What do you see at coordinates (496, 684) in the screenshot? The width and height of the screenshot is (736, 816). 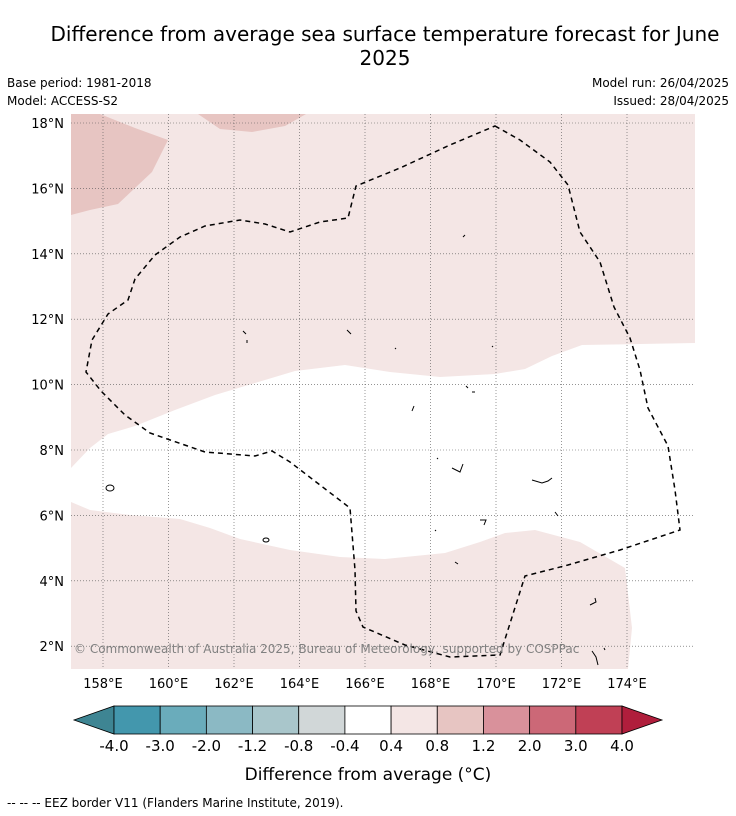 I see `longitude-label: 170°E` at bounding box center [496, 684].